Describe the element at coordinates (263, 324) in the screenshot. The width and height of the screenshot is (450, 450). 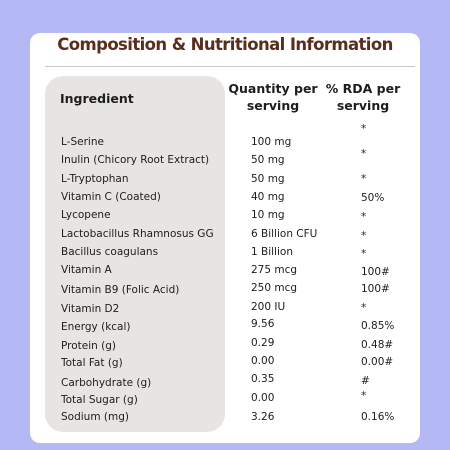
I see `quantity-cell: 9.56` at that location.